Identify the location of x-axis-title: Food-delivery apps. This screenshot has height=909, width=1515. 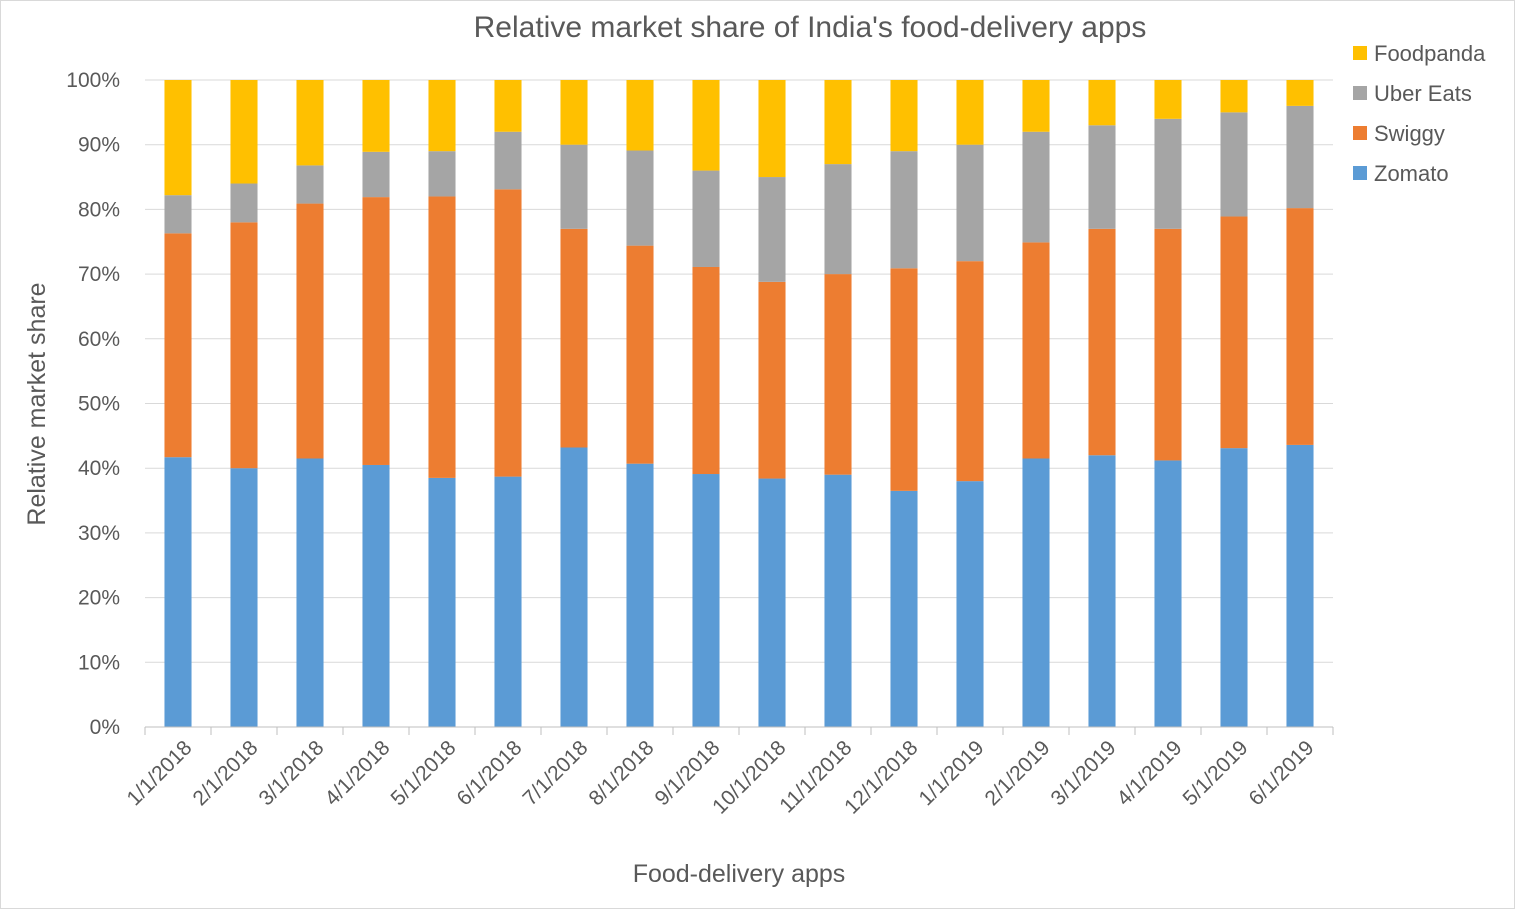
(739, 874).